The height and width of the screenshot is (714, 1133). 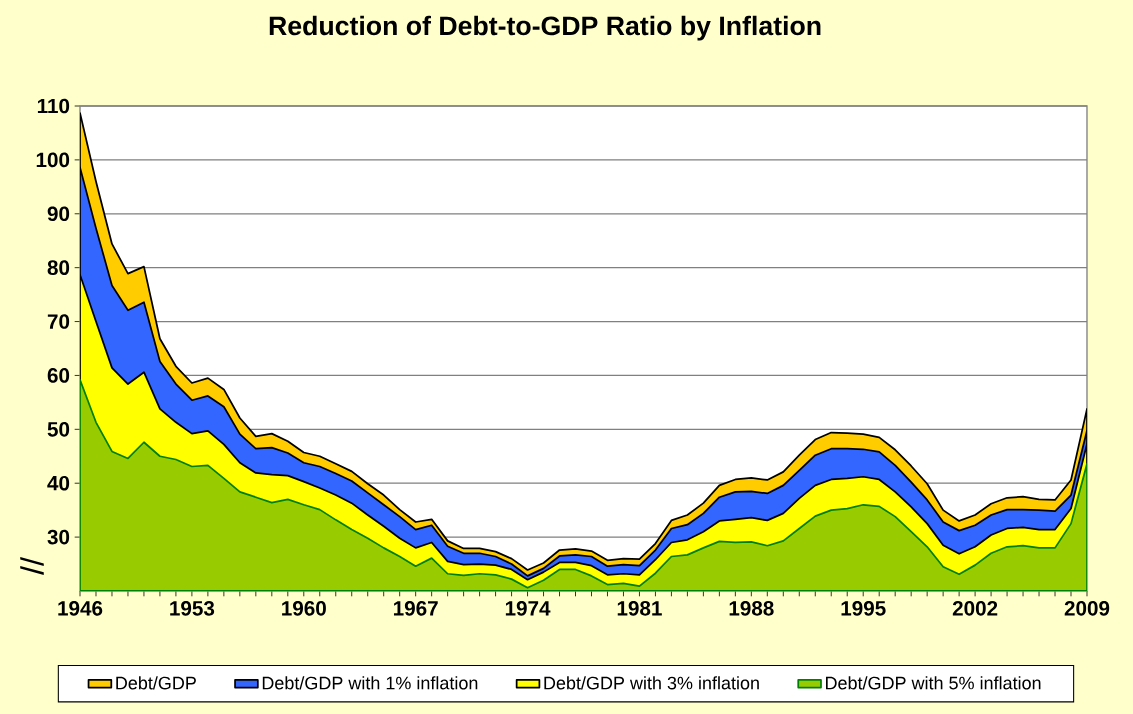 What do you see at coordinates (58, 375) in the screenshot?
I see `y-tick-label: 60` at bounding box center [58, 375].